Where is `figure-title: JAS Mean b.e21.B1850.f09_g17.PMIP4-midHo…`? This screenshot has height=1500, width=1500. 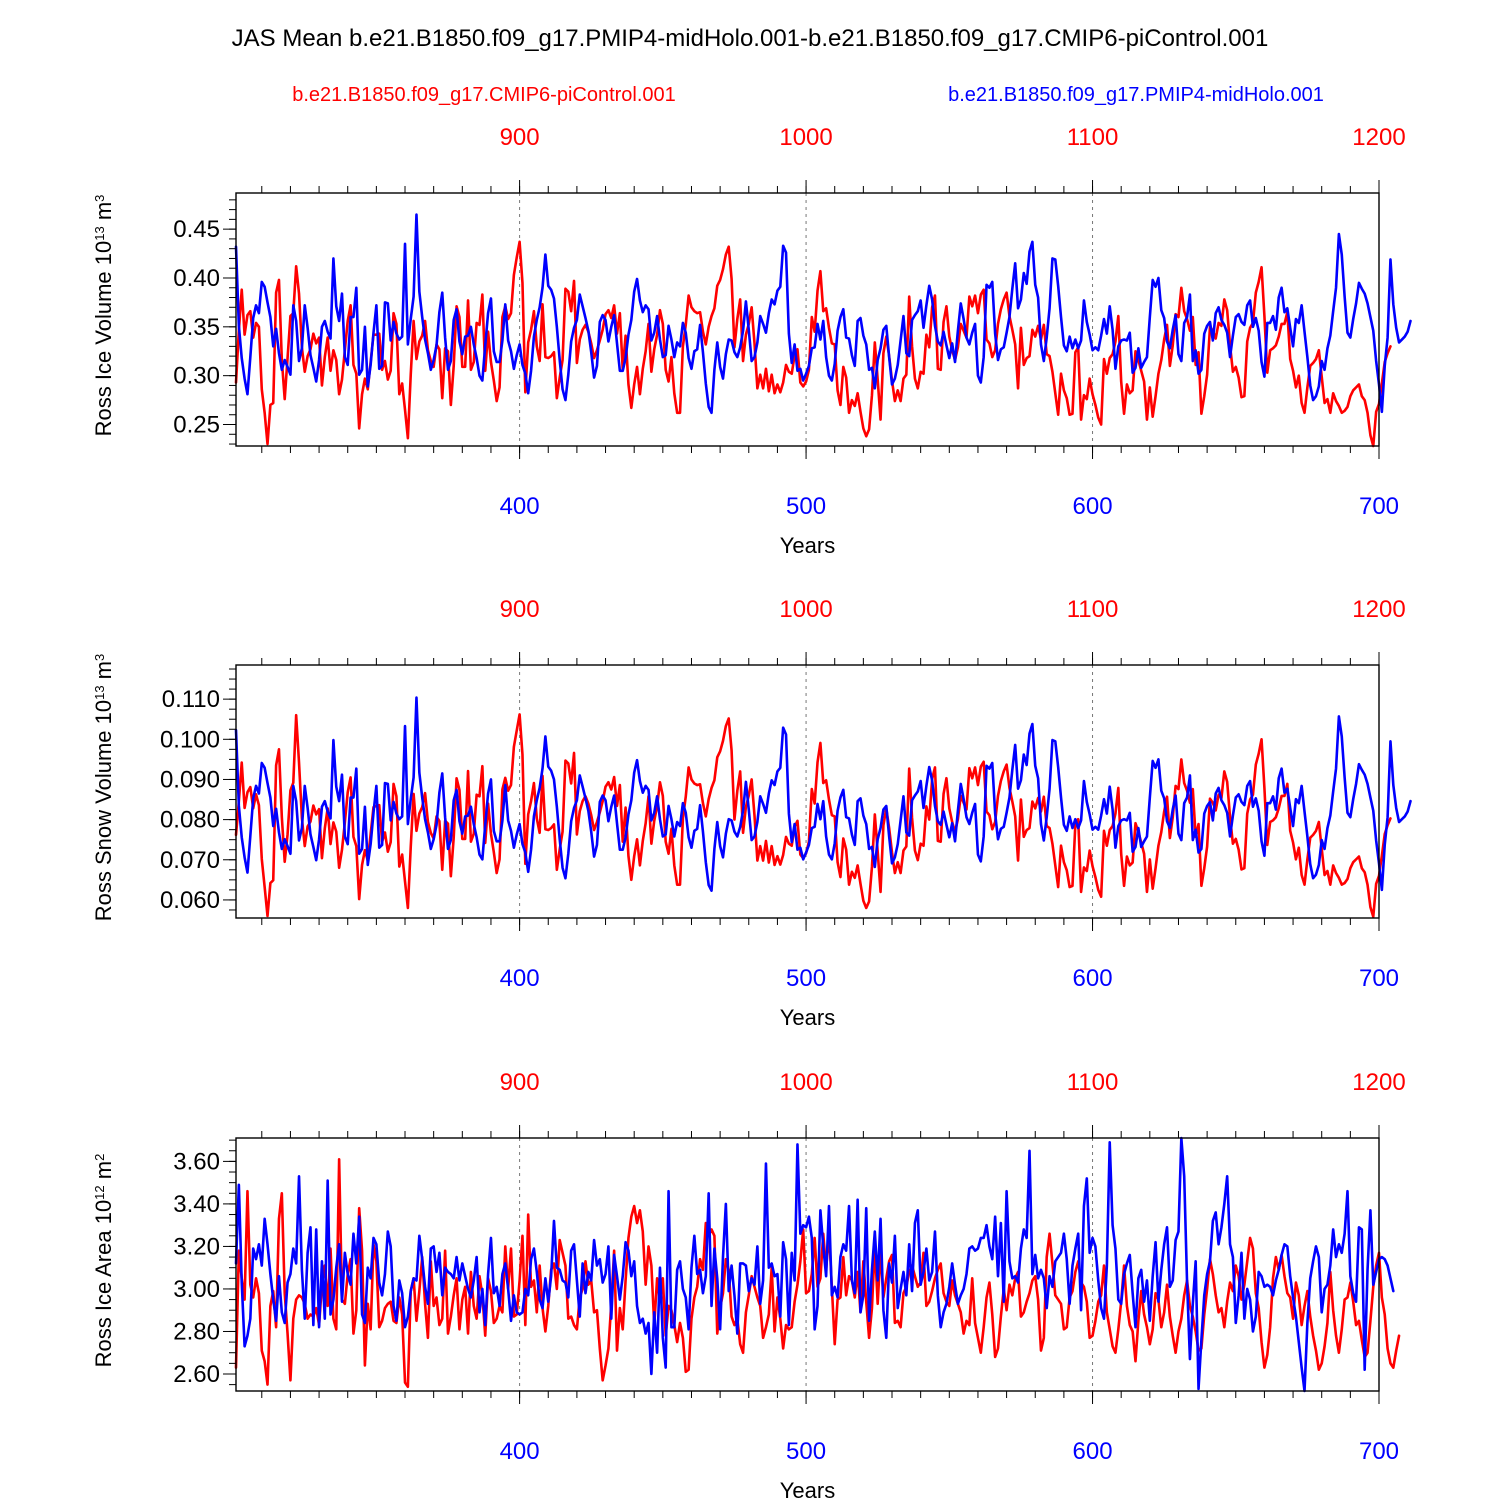
figure-title: JAS Mean b.e21.B1850.f09_g17.PMIP4-midHo… is located at coordinates (750, 38).